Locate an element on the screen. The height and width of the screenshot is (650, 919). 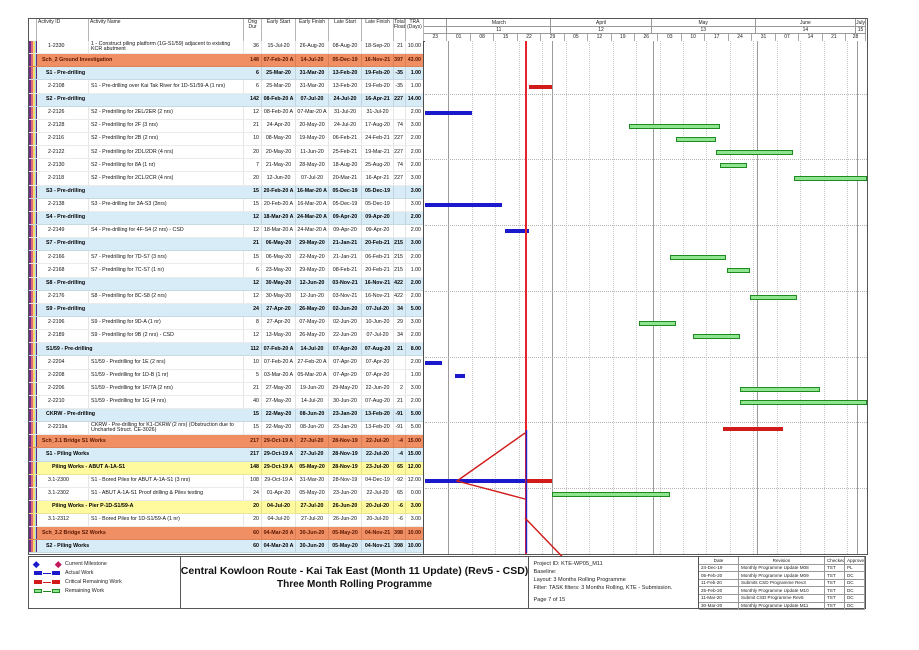
cell-es: 22-May-20 is located at coordinates (279, 428).